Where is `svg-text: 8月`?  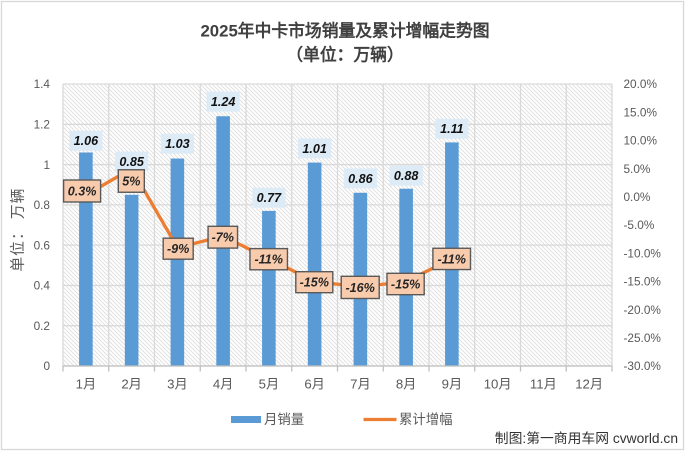
svg-text: 8月 is located at coordinates (406, 383).